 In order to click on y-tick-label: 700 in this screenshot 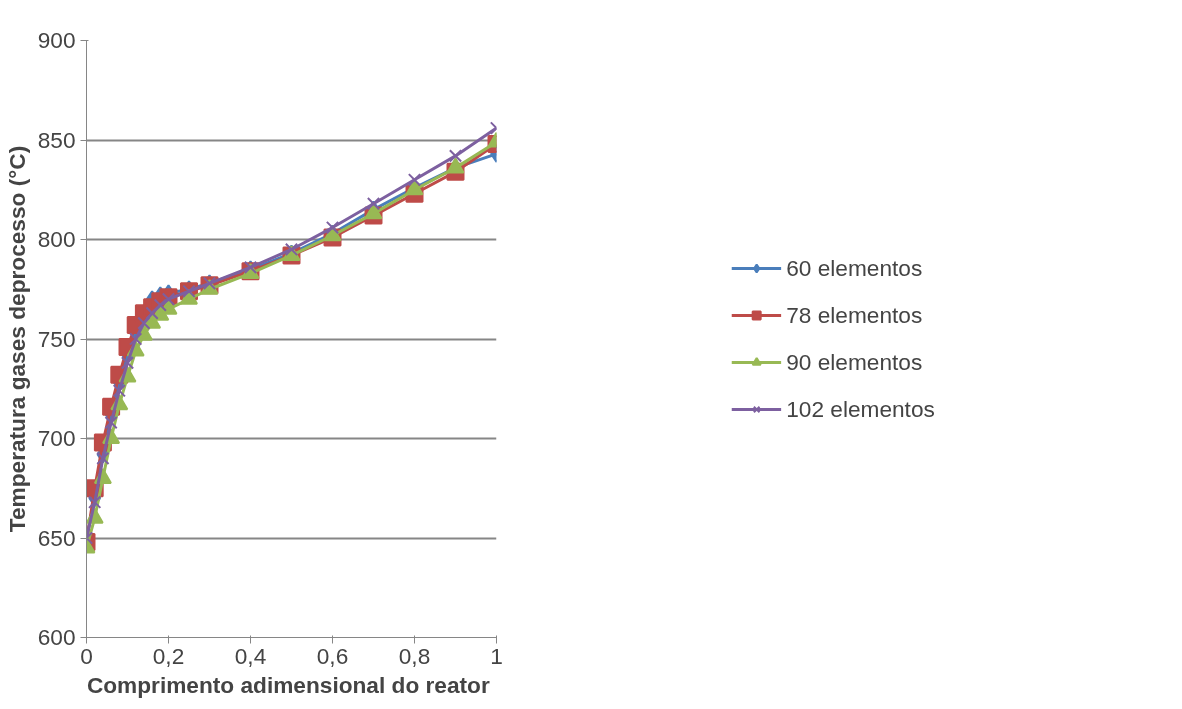, I will do `click(56, 438)`.